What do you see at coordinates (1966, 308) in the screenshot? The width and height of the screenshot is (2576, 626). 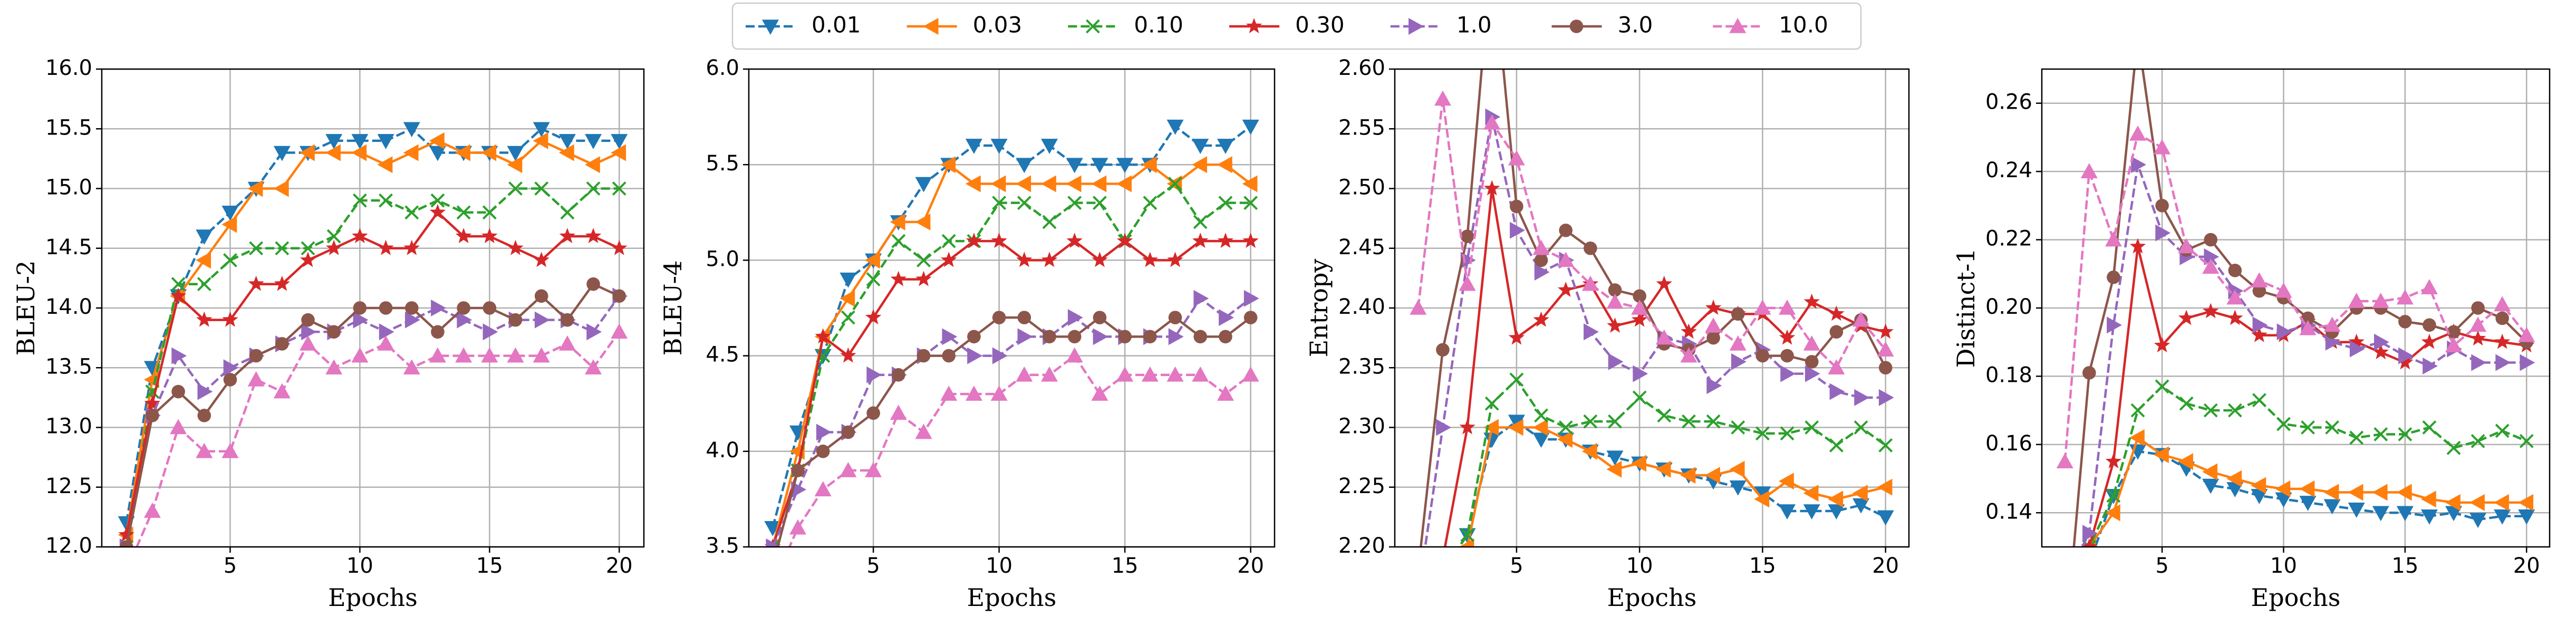 I see `y-axis-label: Distinct-1` at bounding box center [1966, 308].